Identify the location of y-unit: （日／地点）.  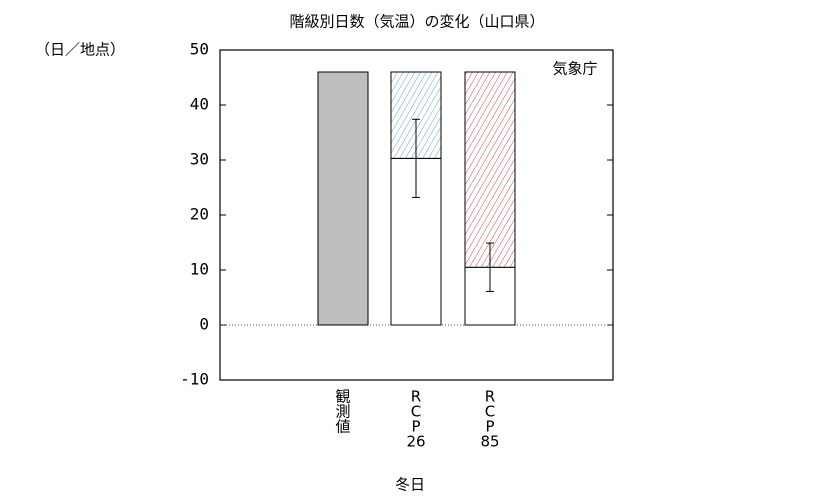
(80, 50).